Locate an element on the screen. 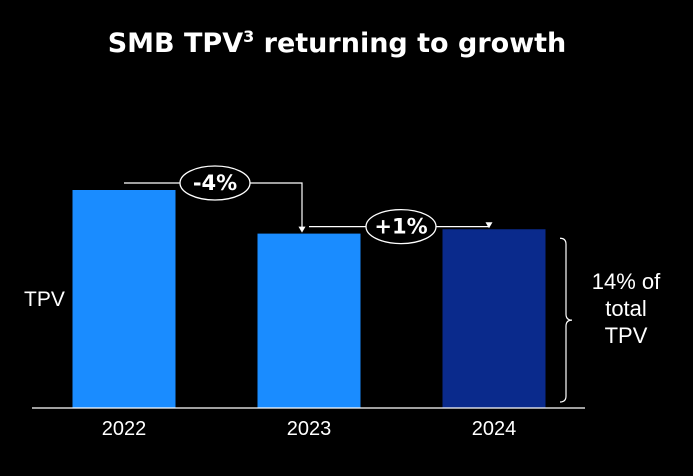  change-oval-2023-2024 is located at coordinates (401, 226).